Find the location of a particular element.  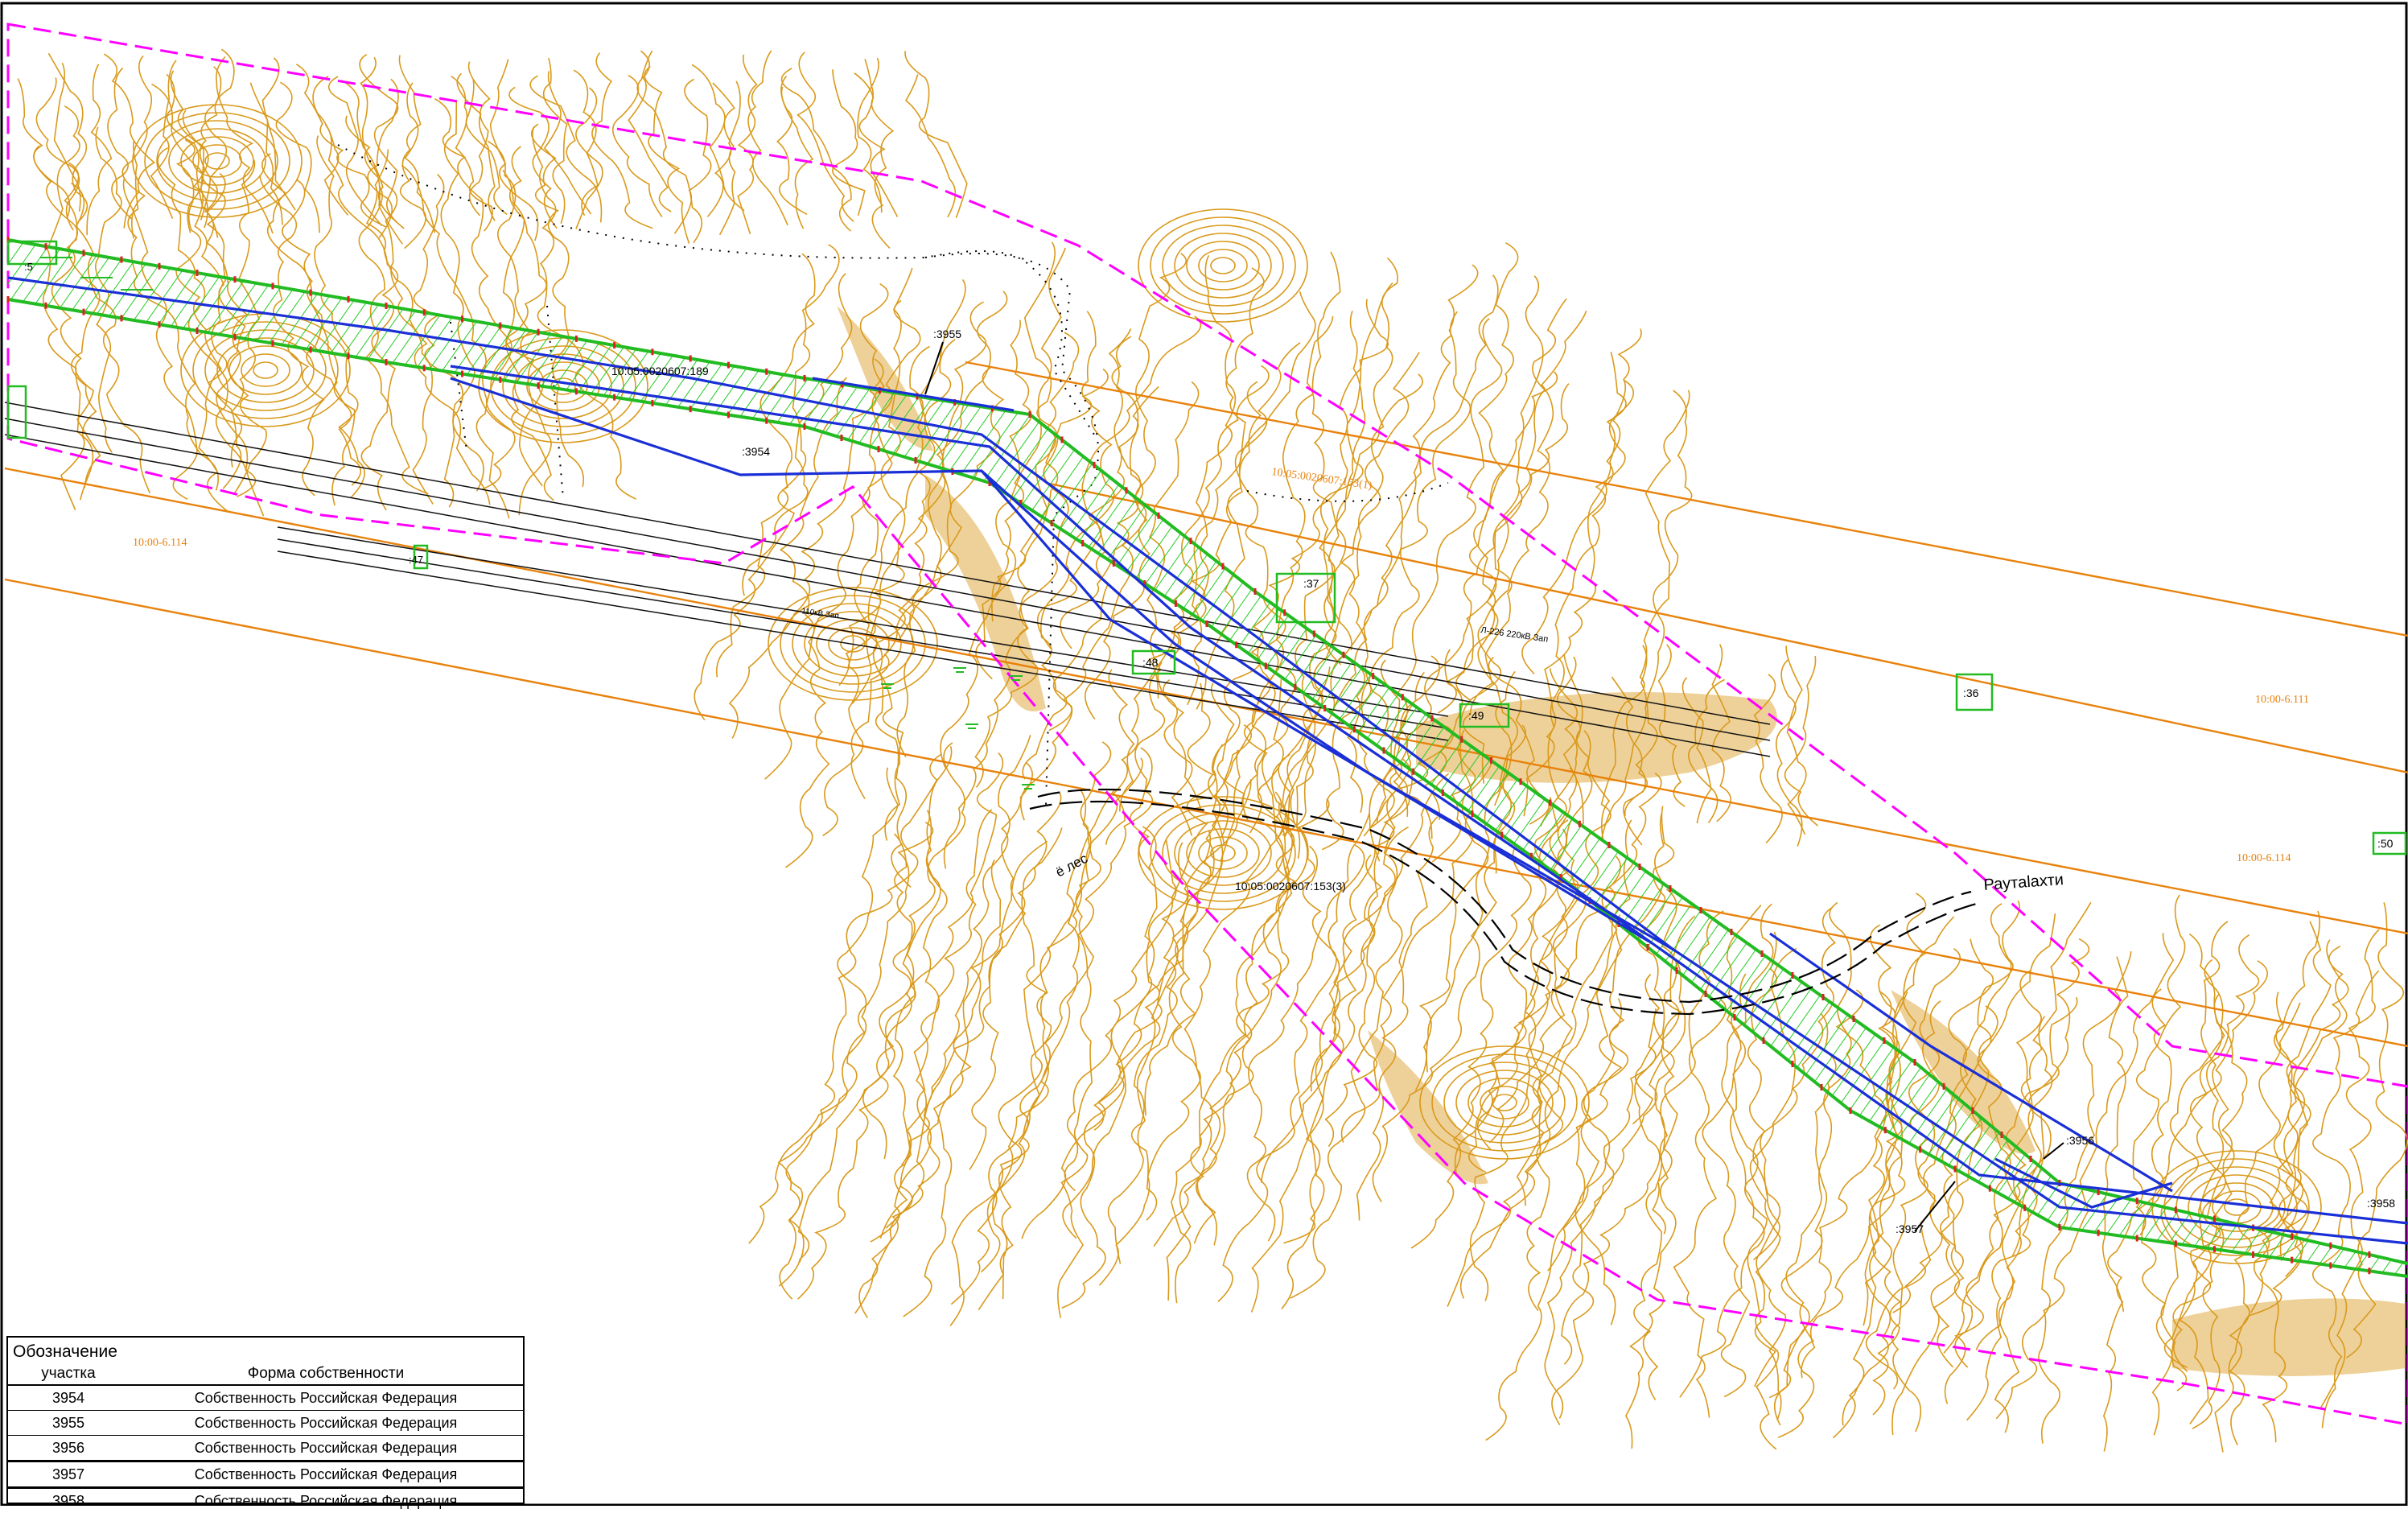

legend-cell-plot: 3958 is located at coordinates (68, 1500).